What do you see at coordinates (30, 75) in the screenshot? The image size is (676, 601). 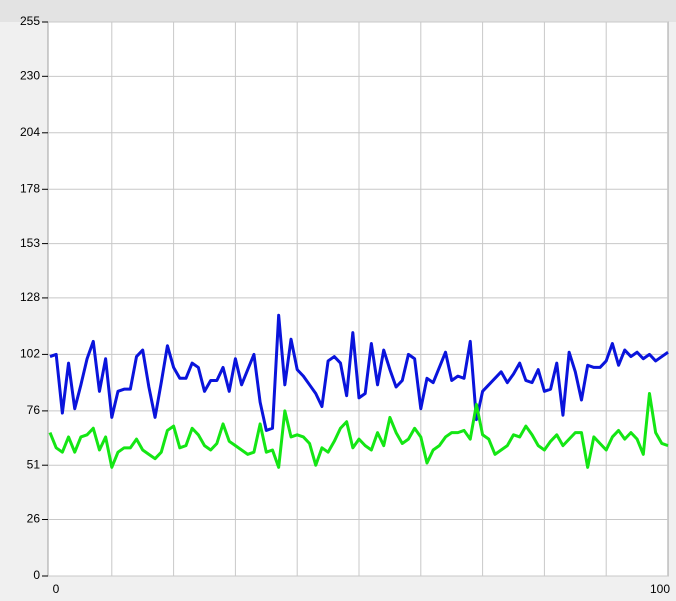 I see `y-tick-label: 230` at bounding box center [30, 75].